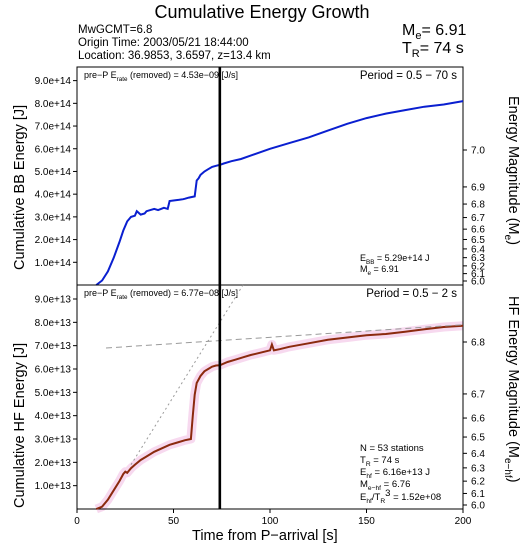 This screenshot has width=524, height=550. I want to click on top-right-tick-label: 6.8, so click(478, 205).